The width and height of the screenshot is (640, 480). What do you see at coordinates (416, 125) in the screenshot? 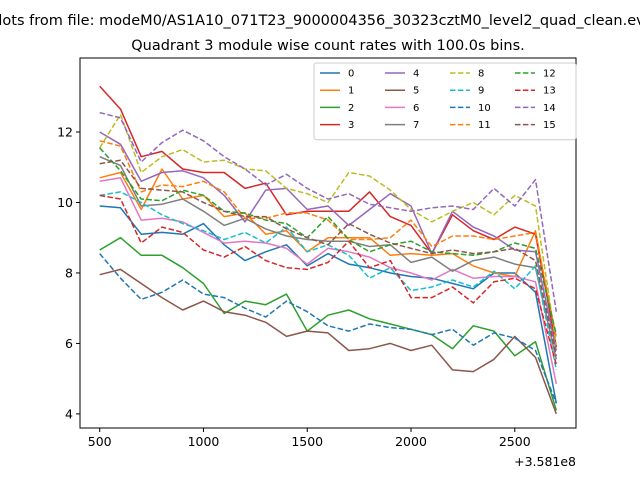
I see `legend-label-7: 7` at bounding box center [416, 125].